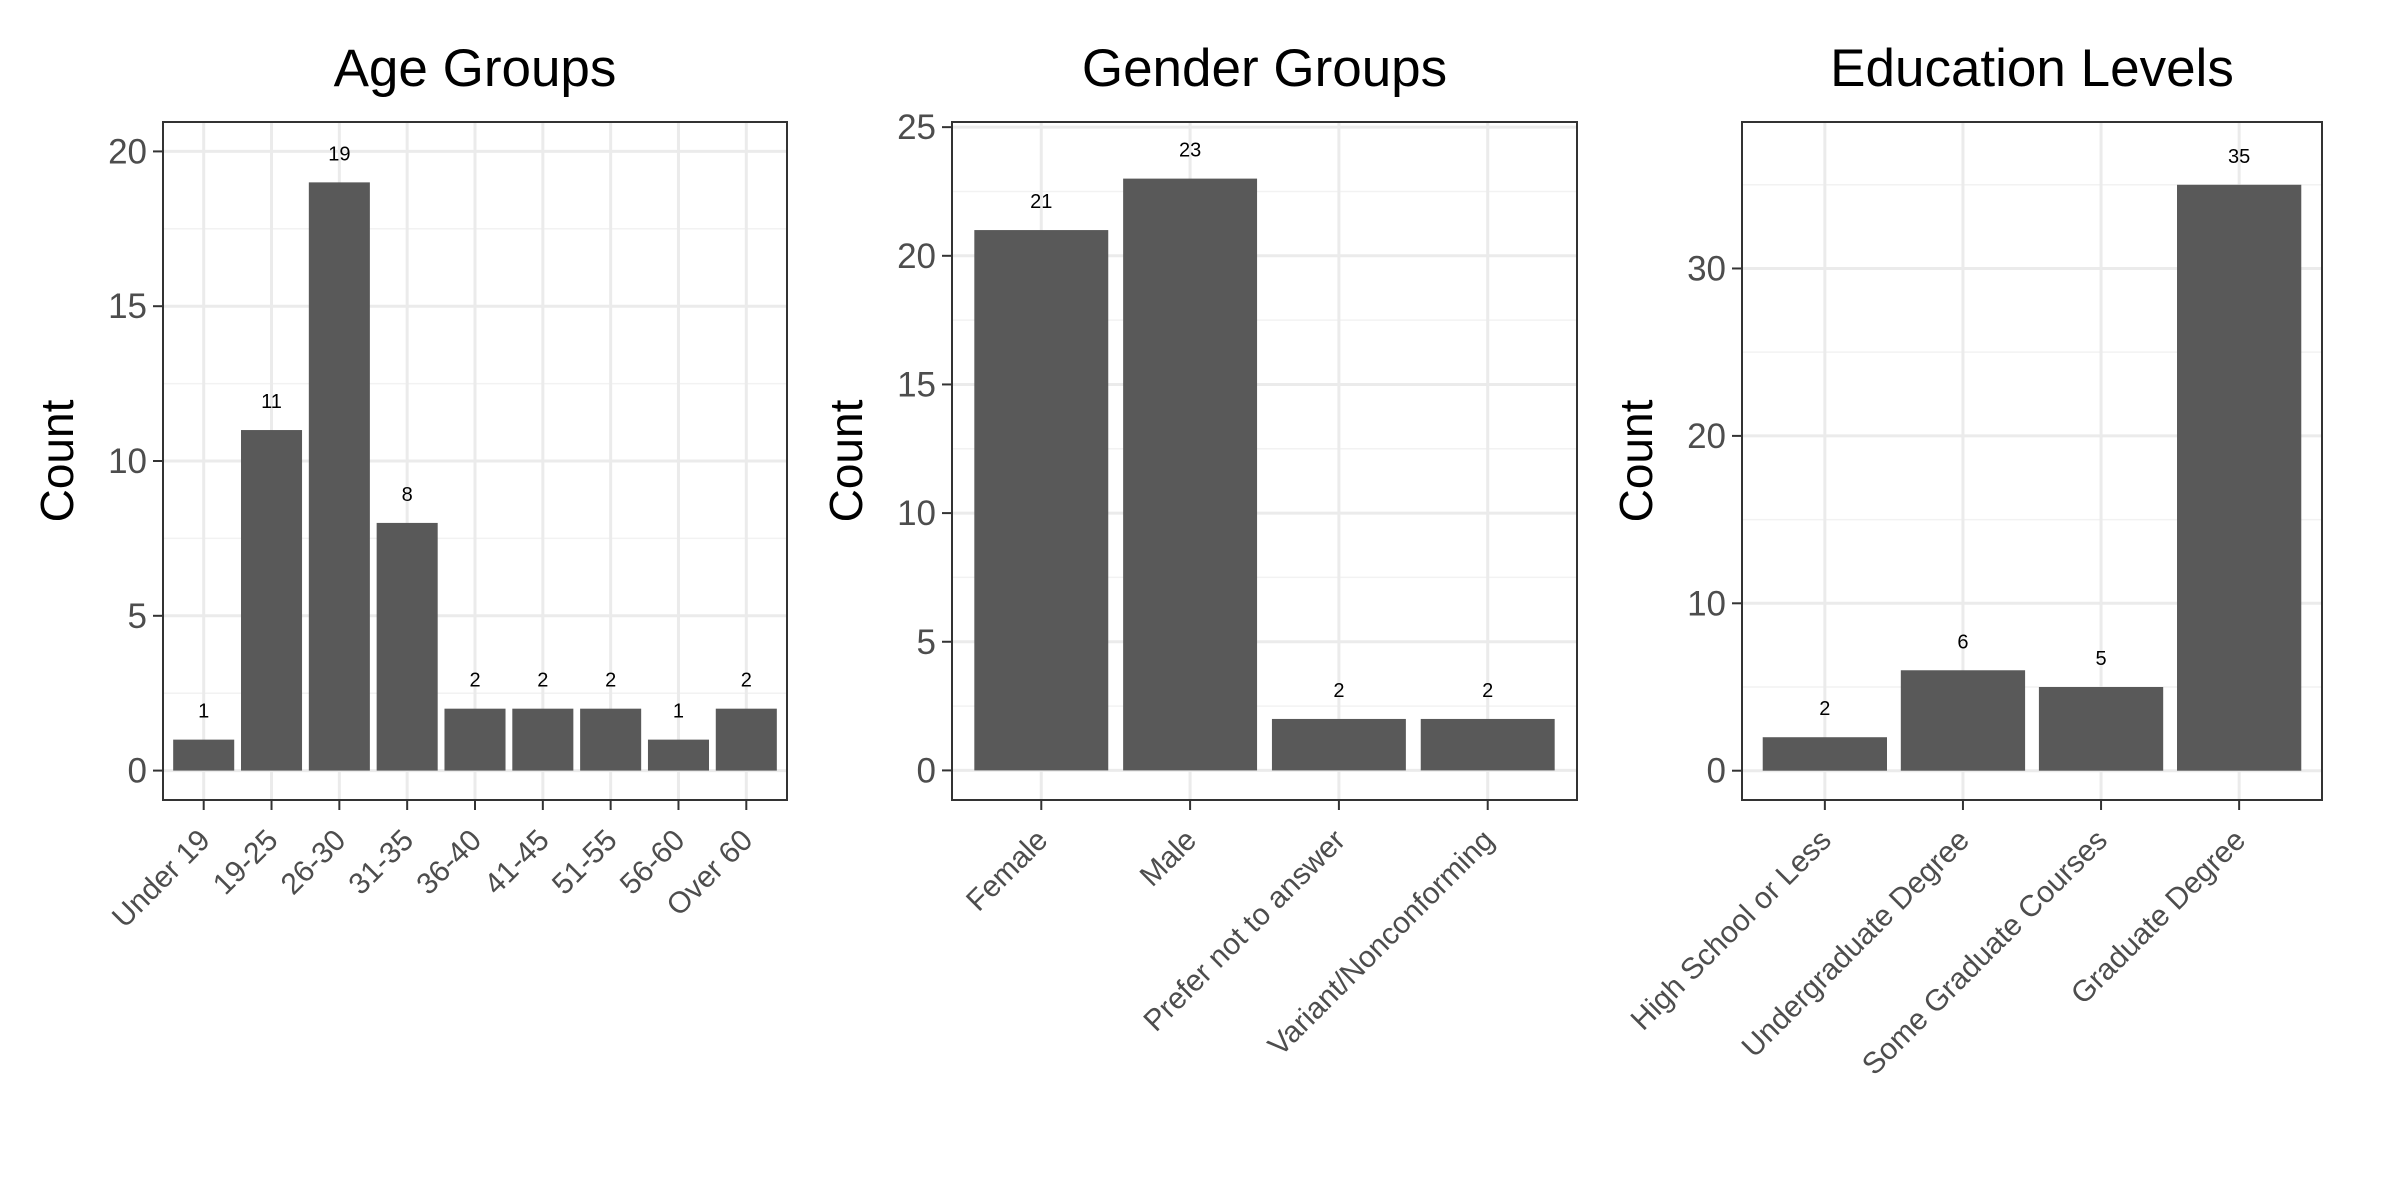  Describe the element at coordinates (475, 68) in the screenshot. I see `chart-title: Age Groups` at that location.